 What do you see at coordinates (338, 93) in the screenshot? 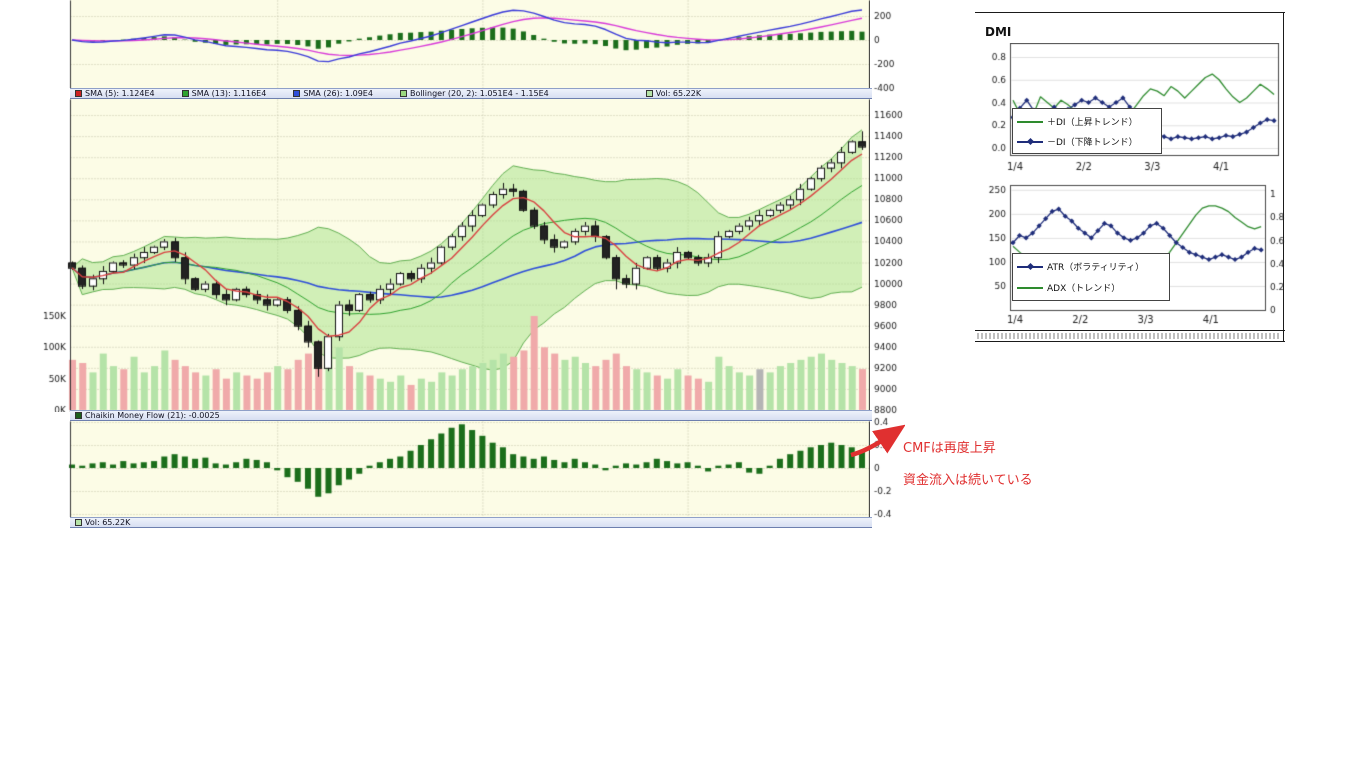
I see `legend-item-label: SMA (26): 1.09E4` at bounding box center [338, 93].